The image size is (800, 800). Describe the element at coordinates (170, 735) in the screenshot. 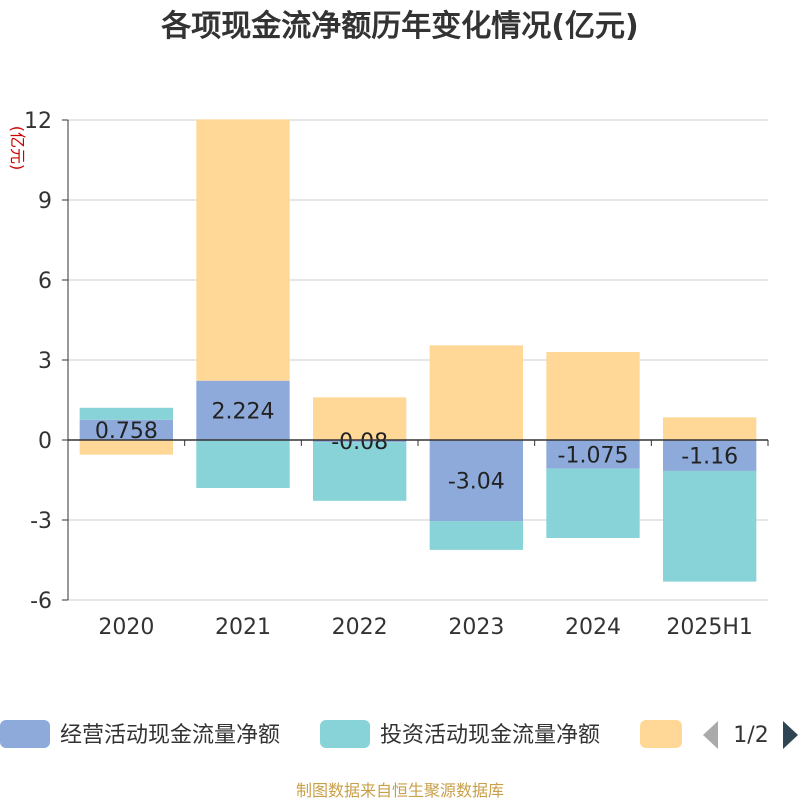

I see `legend-label-operating: 经营活动现金流量净额` at that location.